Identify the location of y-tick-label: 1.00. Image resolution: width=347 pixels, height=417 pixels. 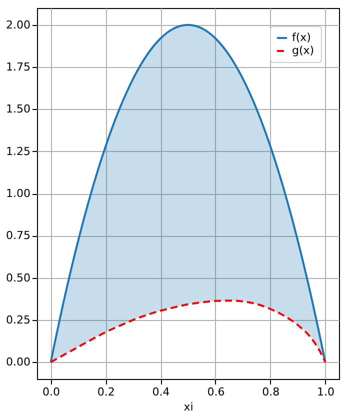
(18, 193).